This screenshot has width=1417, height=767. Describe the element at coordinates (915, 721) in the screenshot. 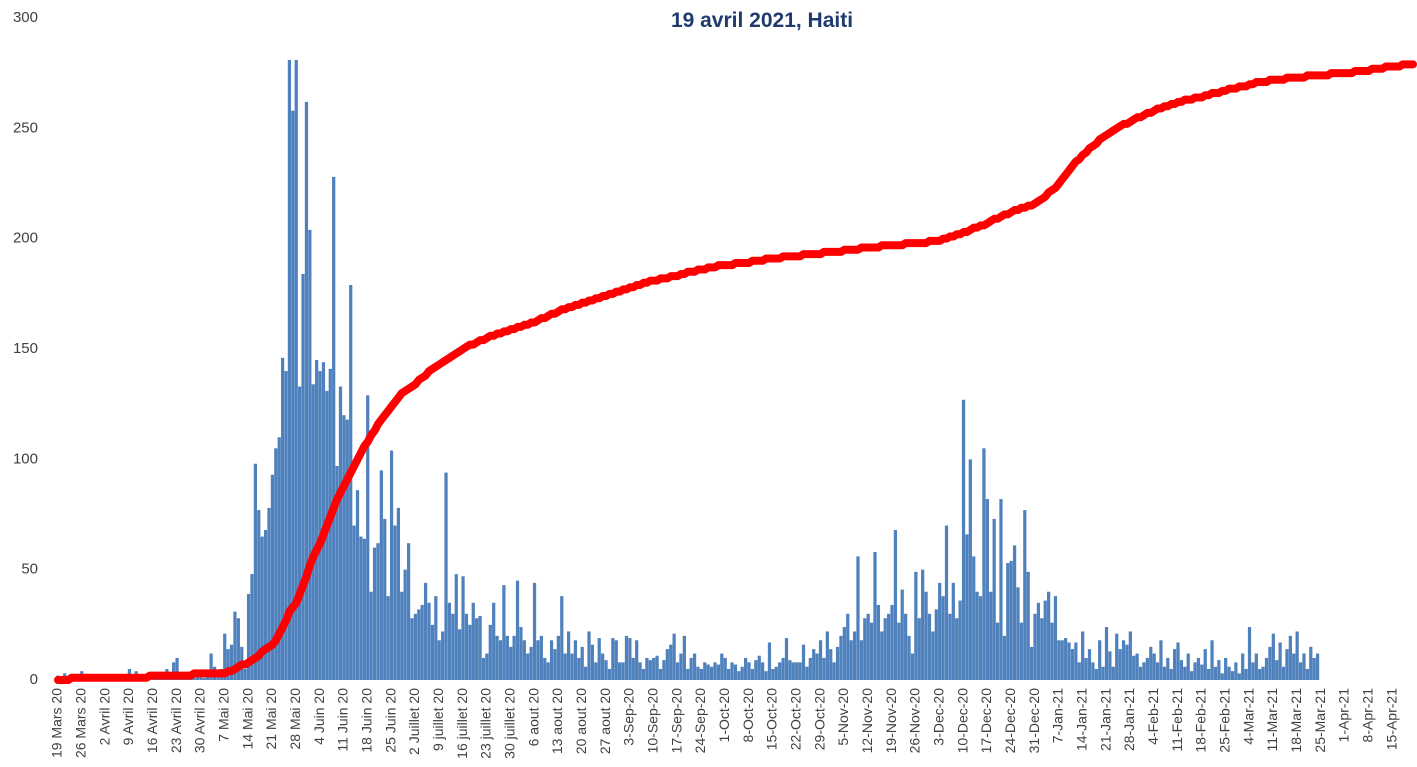

I see `x-tick-label: 26-Nov-20` at that location.